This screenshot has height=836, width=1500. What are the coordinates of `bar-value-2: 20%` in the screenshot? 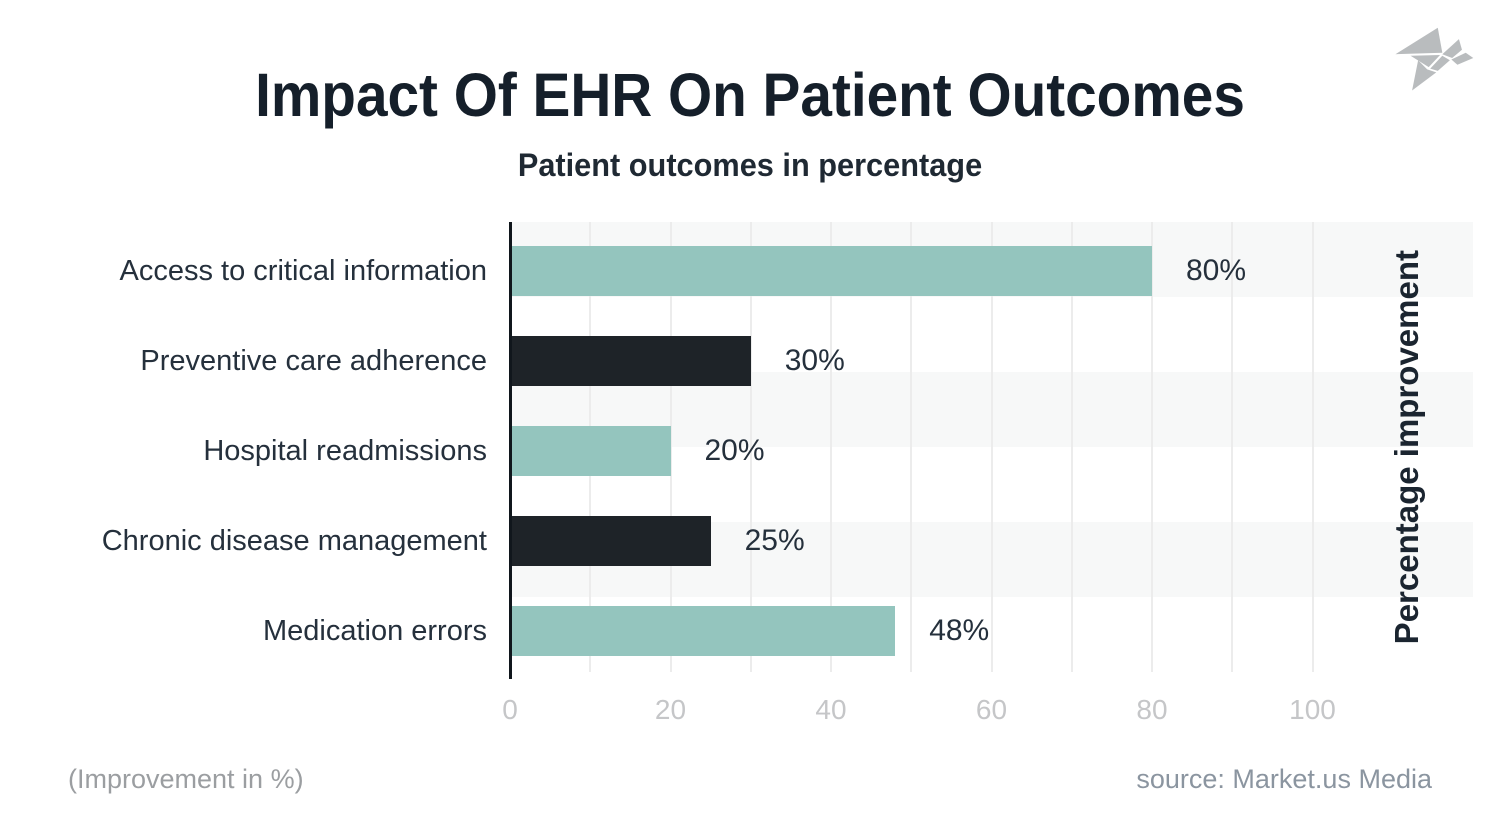 It's located at (734, 450).